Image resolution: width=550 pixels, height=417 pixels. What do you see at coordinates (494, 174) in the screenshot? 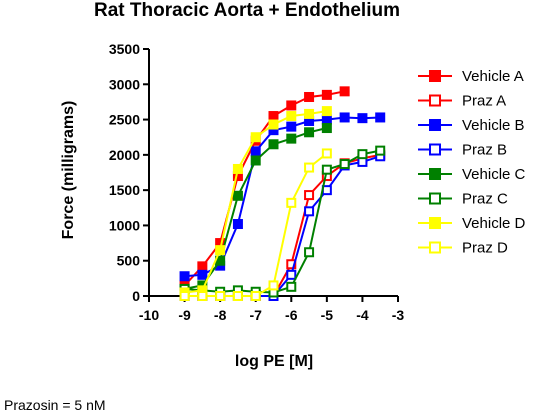
I see `legend-label: Vehicle C` at bounding box center [494, 174].